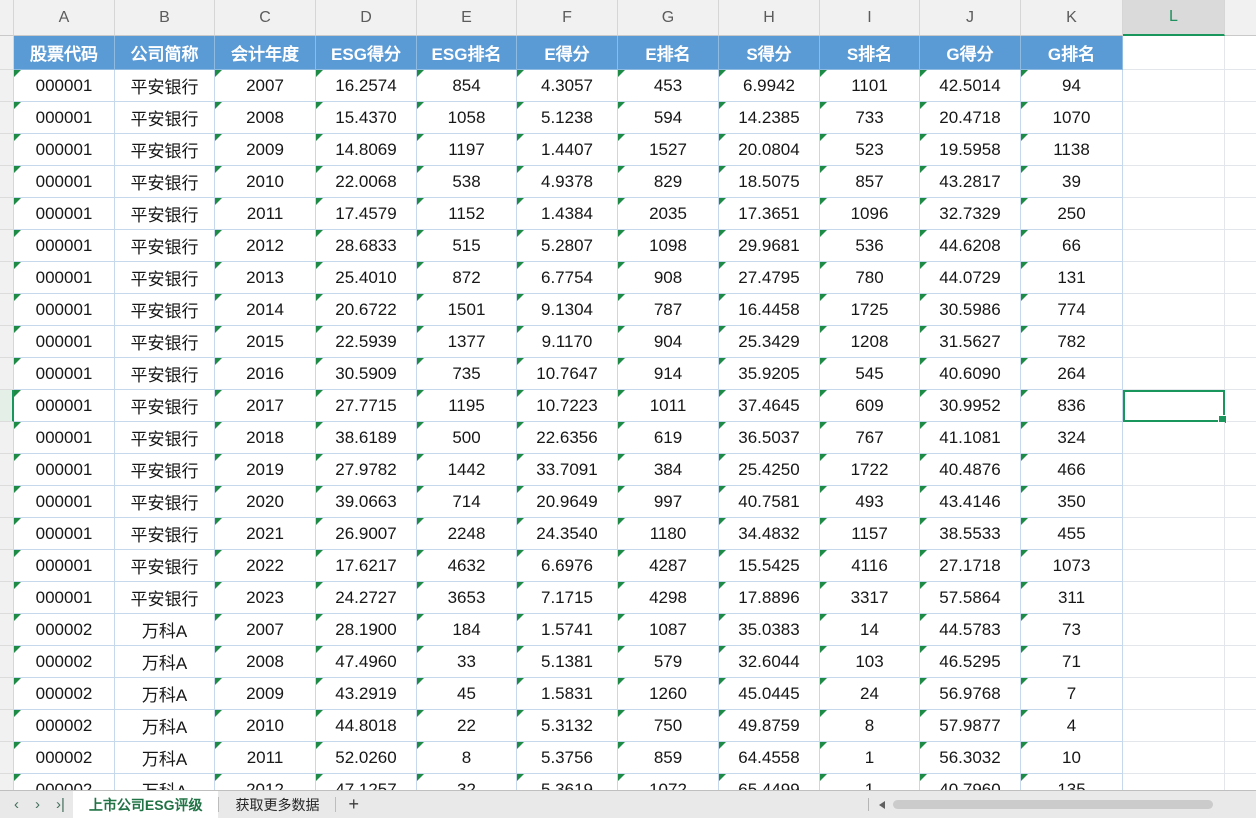  What do you see at coordinates (870, 566) in the screenshot?
I see `table-cell: 4116` at bounding box center [870, 566].